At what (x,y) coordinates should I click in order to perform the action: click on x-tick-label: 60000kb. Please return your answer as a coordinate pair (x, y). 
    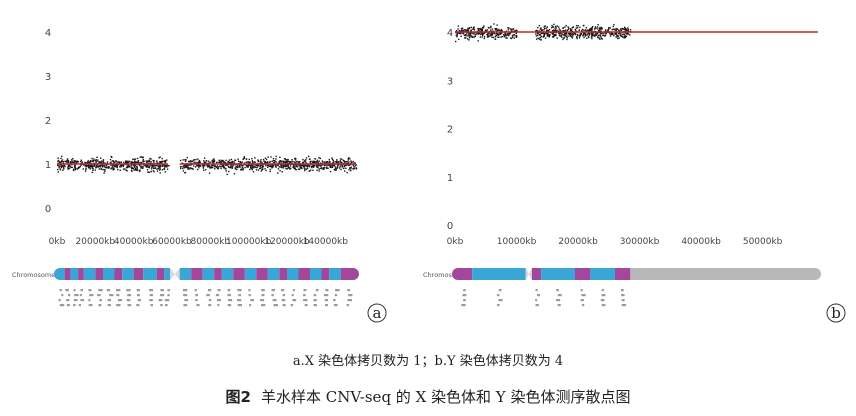
    Looking at the image, I should click on (172, 242).